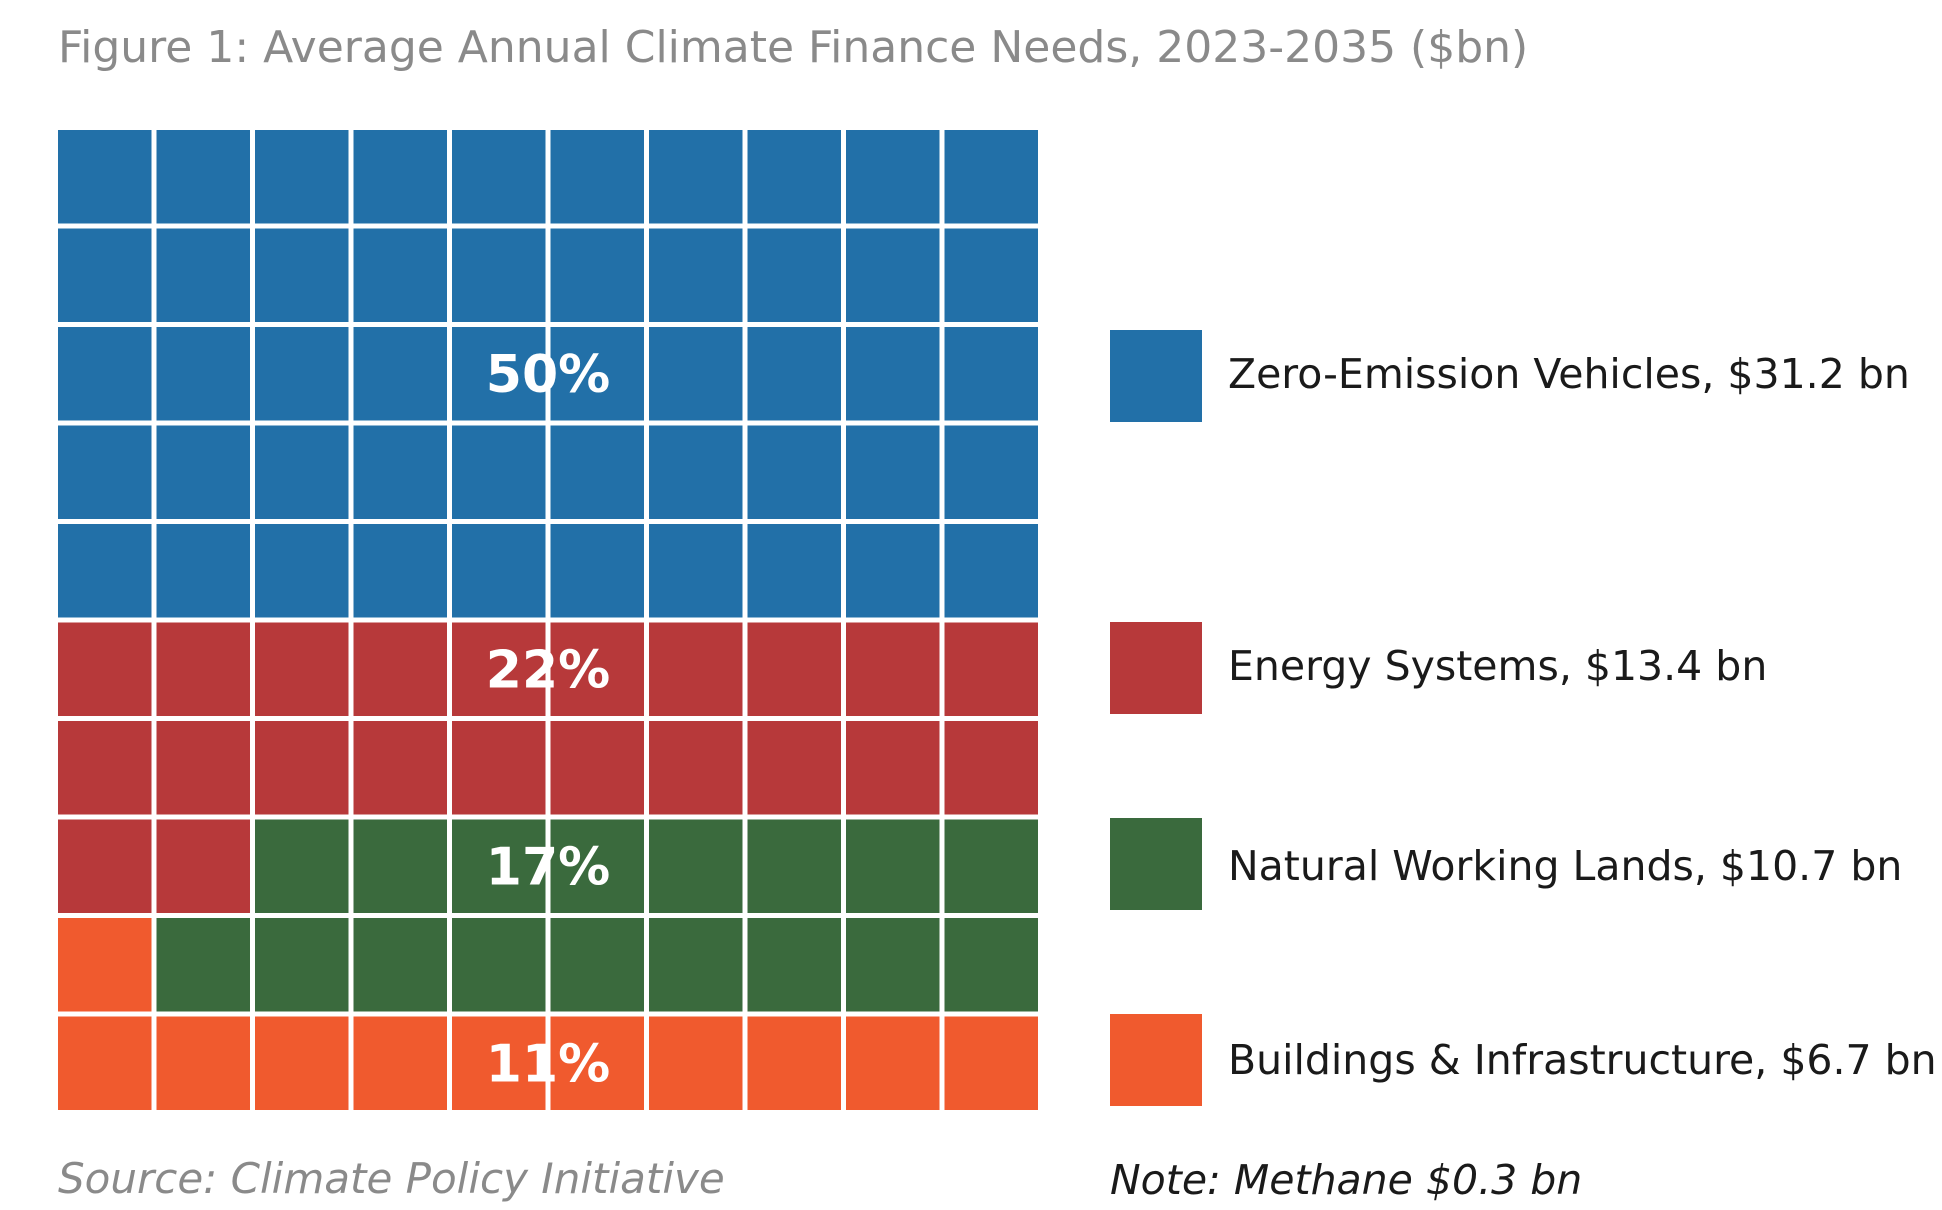  I want to click on percent-label-buildings-infrastructure: 11%, so click(548, 1064).